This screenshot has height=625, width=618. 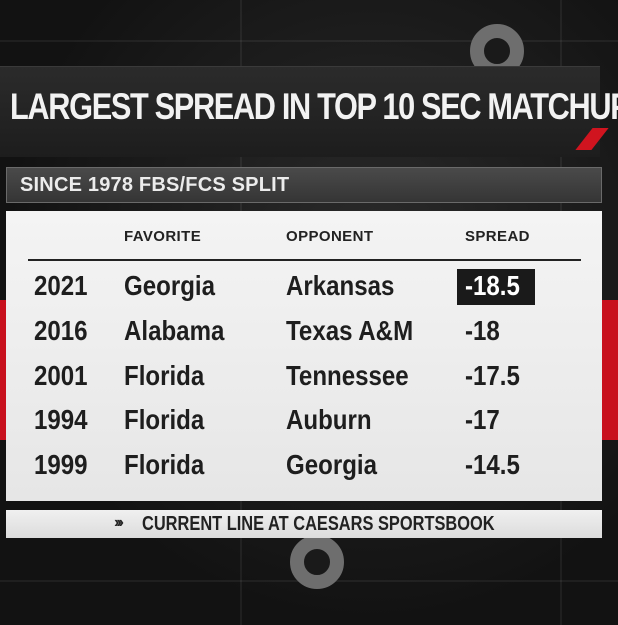 What do you see at coordinates (340, 285) in the screenshot?
I see `row-opponent: Arkansas` at bounding box center [340, 285].